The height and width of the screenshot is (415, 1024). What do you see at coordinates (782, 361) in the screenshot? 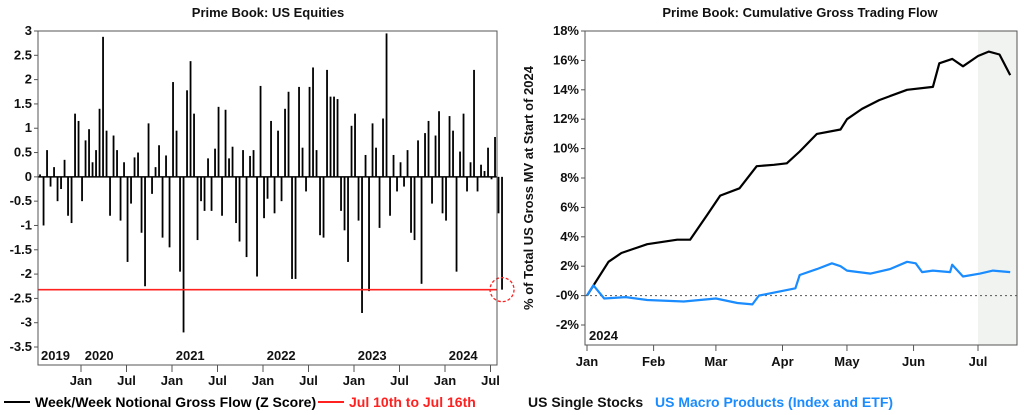
I see `x-tick-label: Apr` at bounding box center [782, 361].